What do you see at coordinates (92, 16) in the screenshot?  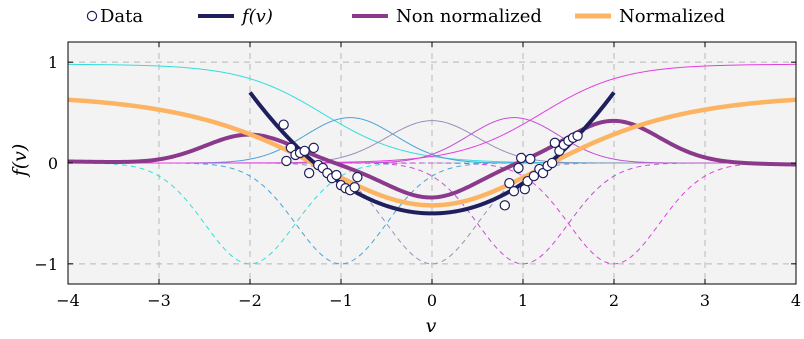 I see `legend-marker-data` at bounding box center [92, 16].